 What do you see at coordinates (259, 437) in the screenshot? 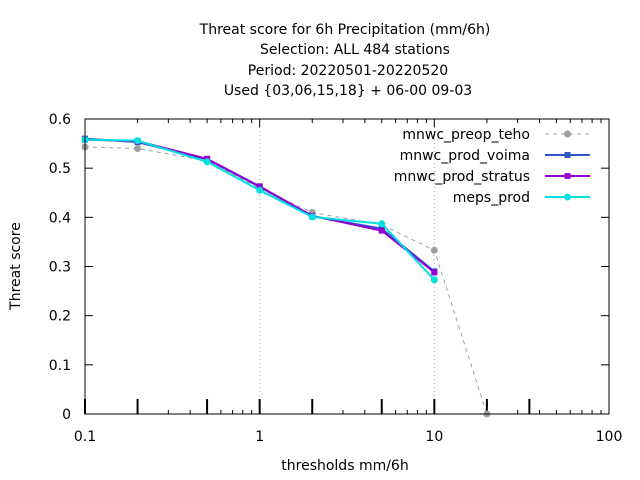
I see `x-tick-label: 1` at bounding box center [259, 437].